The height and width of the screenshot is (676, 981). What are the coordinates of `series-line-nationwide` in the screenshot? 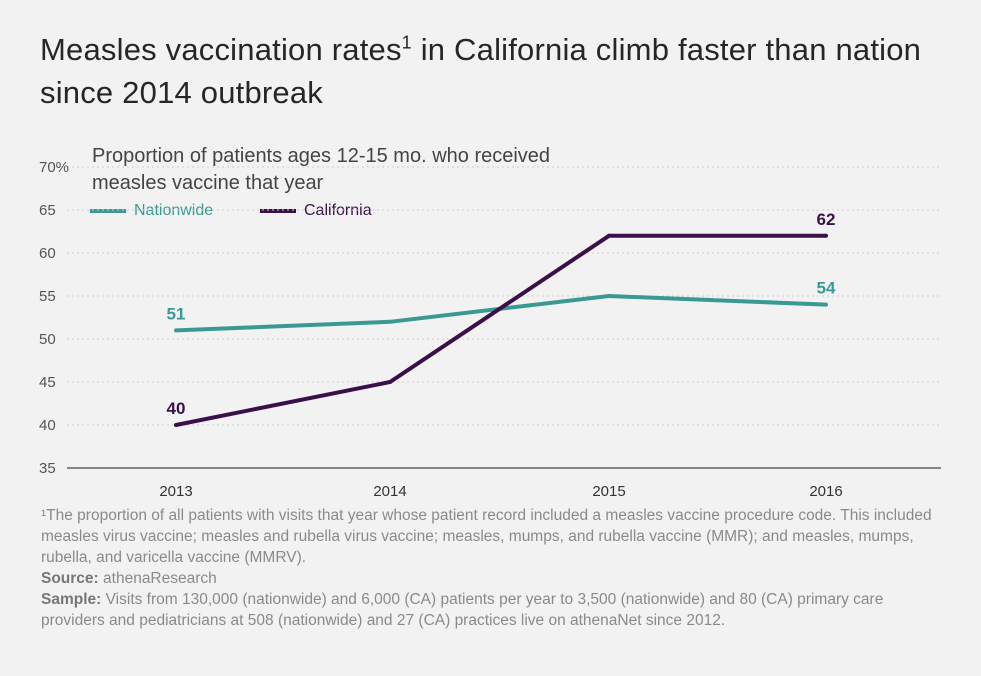 It's located at (501, 313).